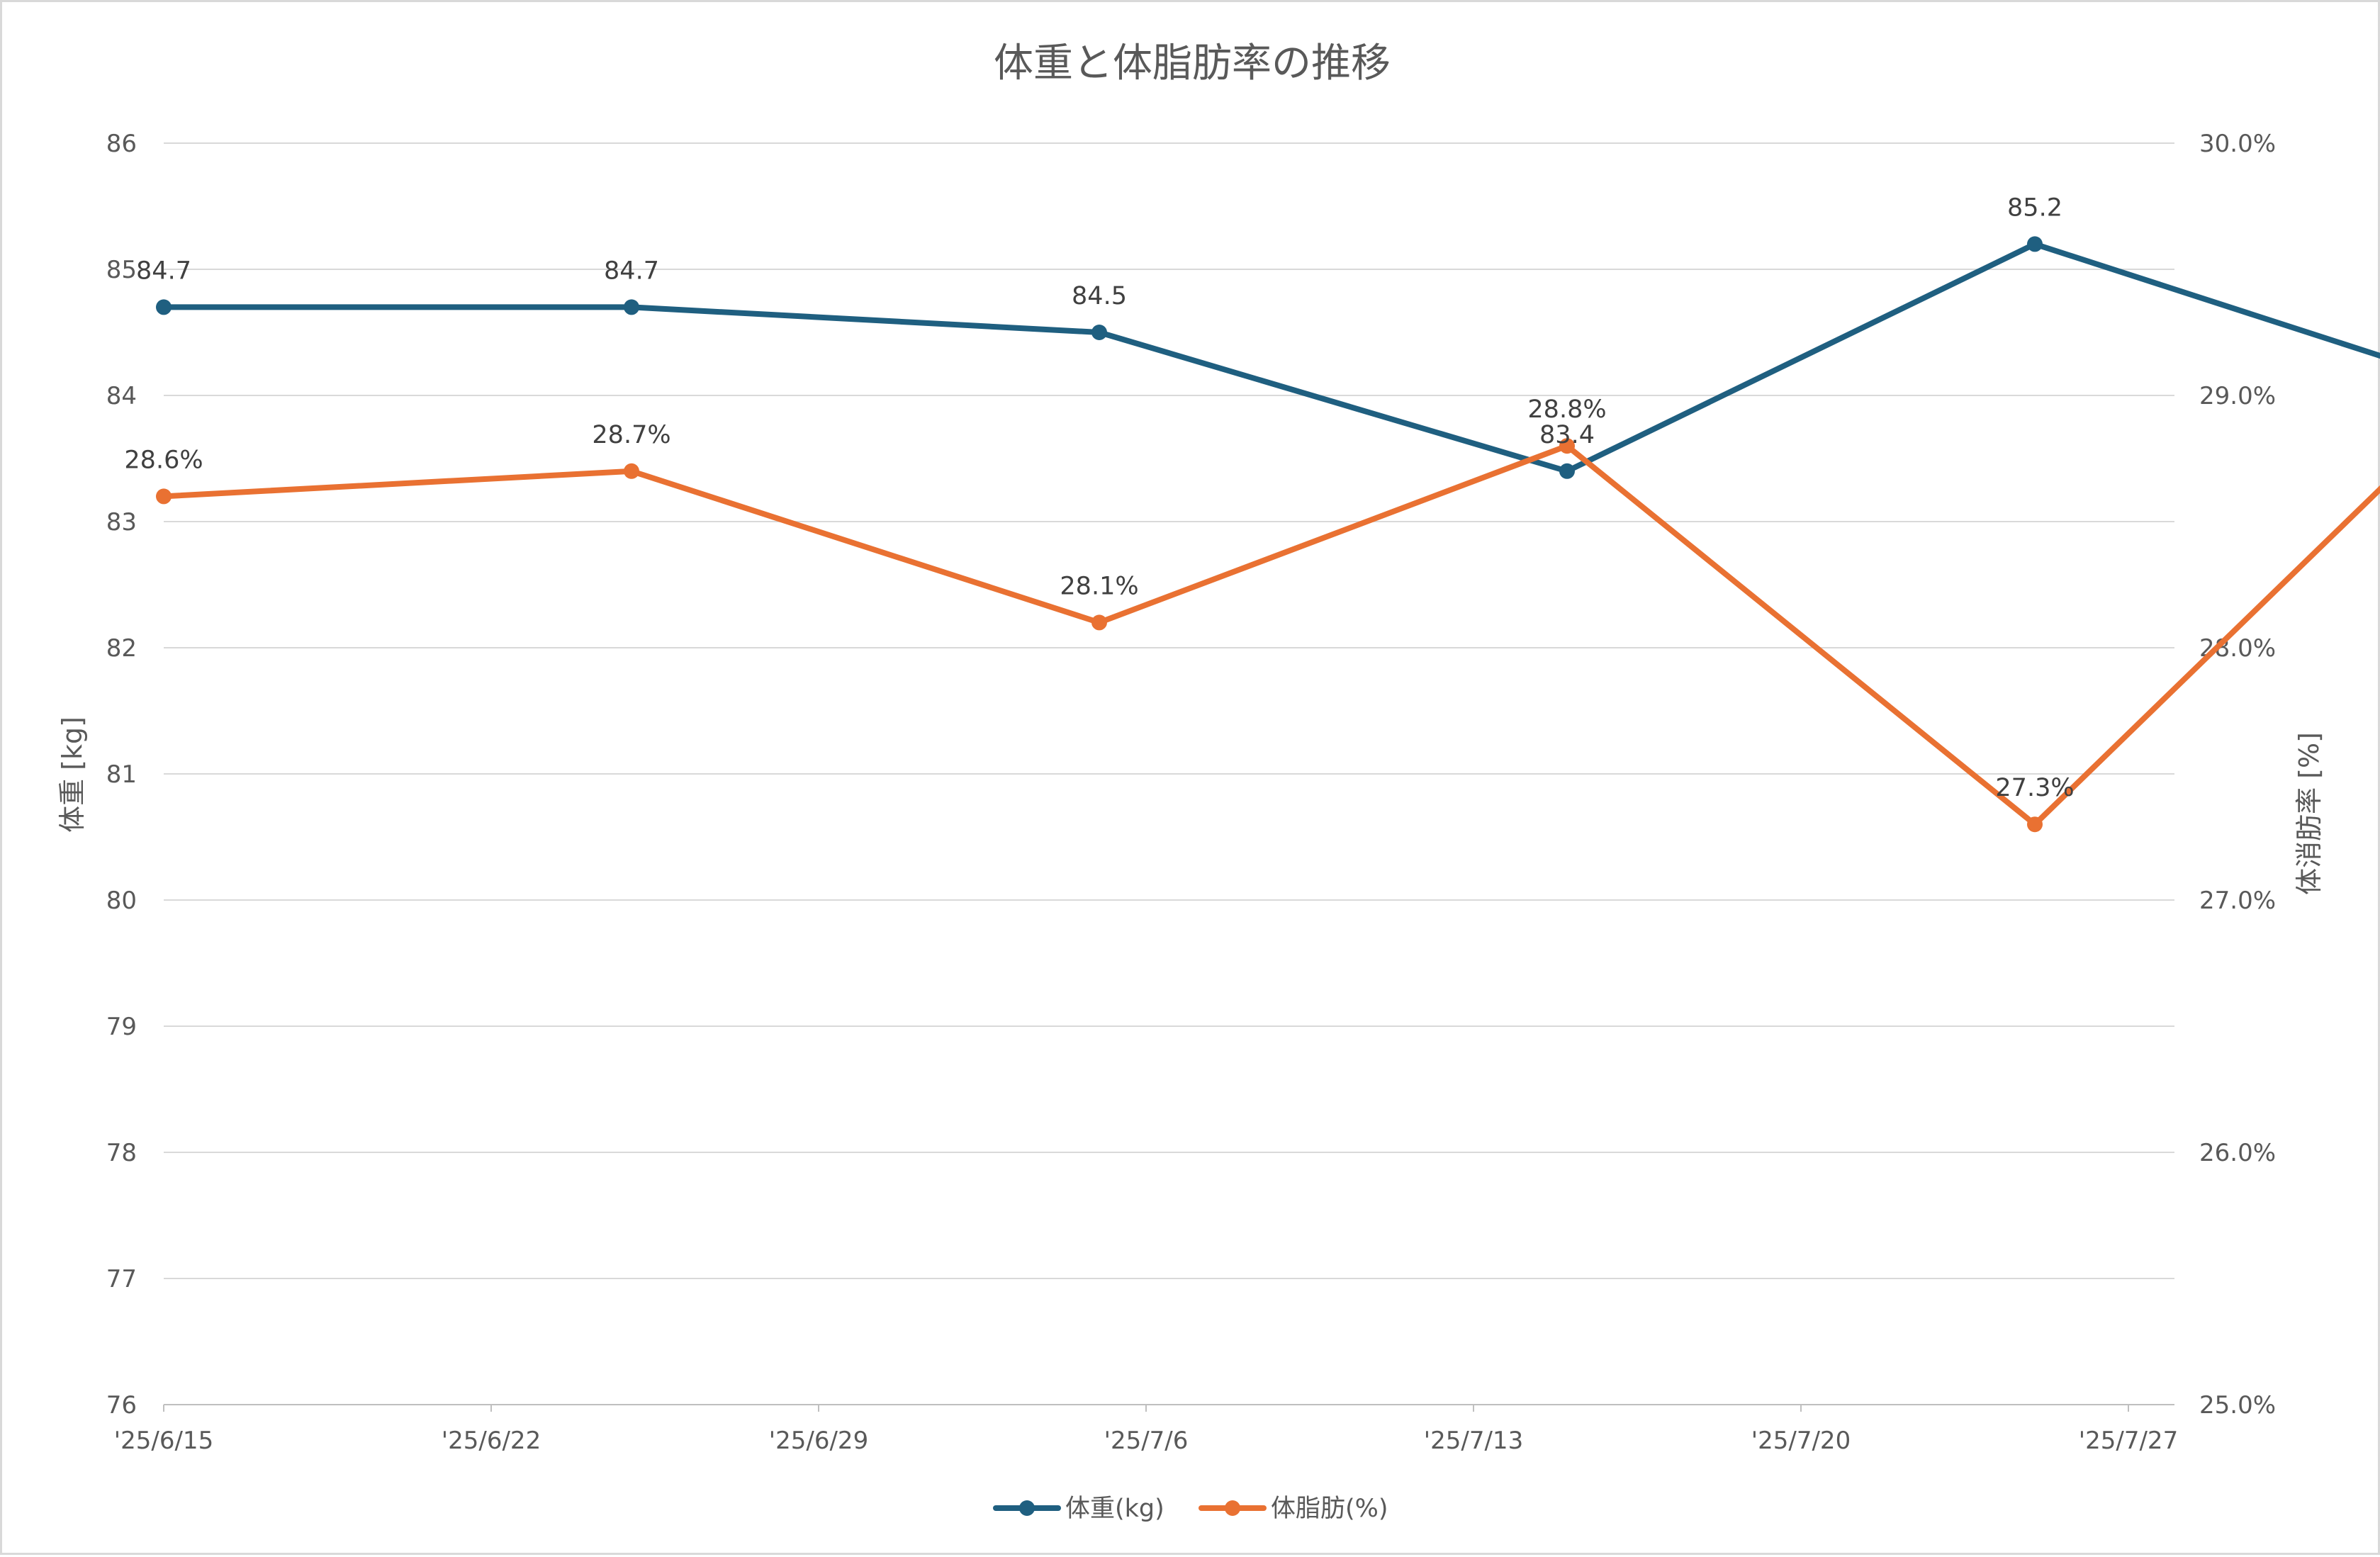 The image size is (2380, 1557). Describe the element at coordinates (2310, 813) in the screenshot. I see `right-axis-title: 体消肪率 [%]` at that location.